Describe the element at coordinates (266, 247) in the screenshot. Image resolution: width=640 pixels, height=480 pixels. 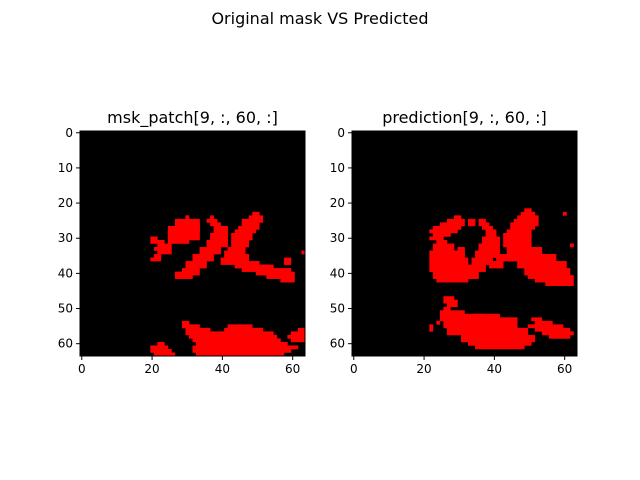
I see `mask-region-upper-right-stroke` at that location.